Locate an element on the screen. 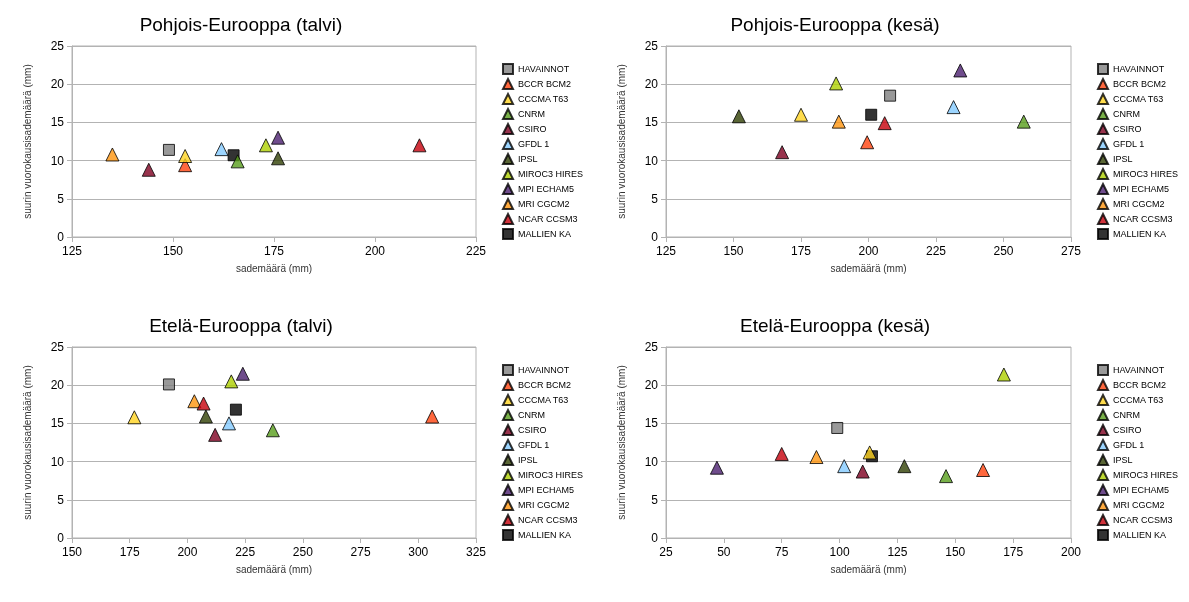 This screenshot has height=602, width=1189. chart-title: Pohjois-Eurooppa (talvi) is located at coordinates (241, 24).